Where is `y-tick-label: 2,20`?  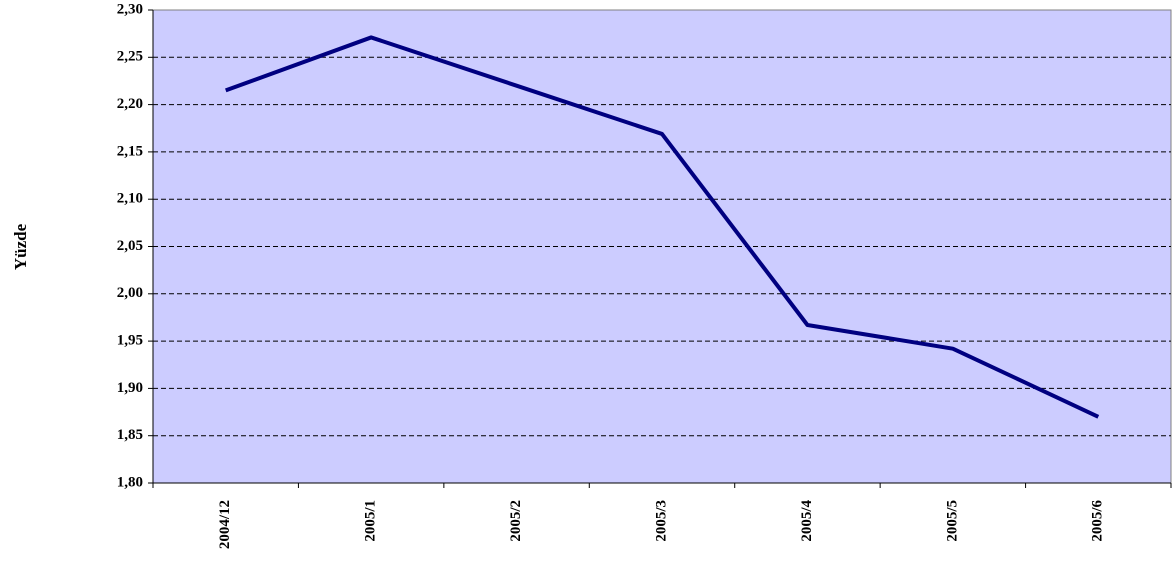
y-tick-label: 2,20 is located at coordinates (130, 104).